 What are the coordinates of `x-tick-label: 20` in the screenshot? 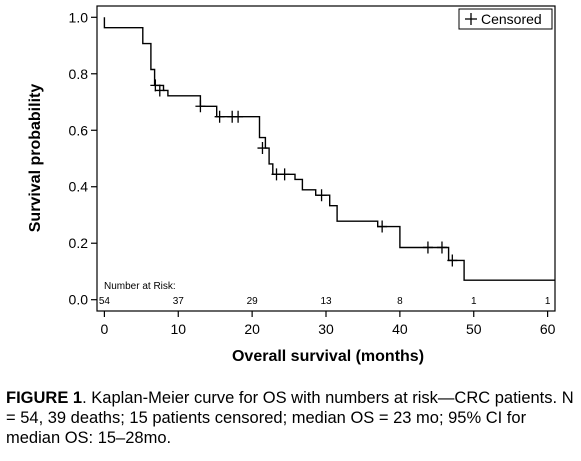 It's located at (252, 329).